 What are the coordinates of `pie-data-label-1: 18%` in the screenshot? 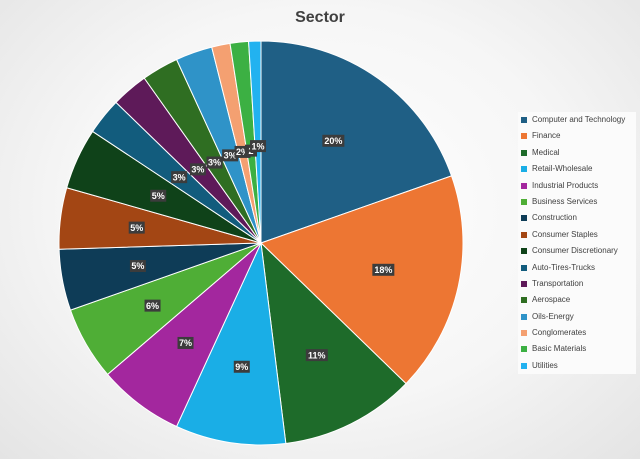 It's located at (383, 269).